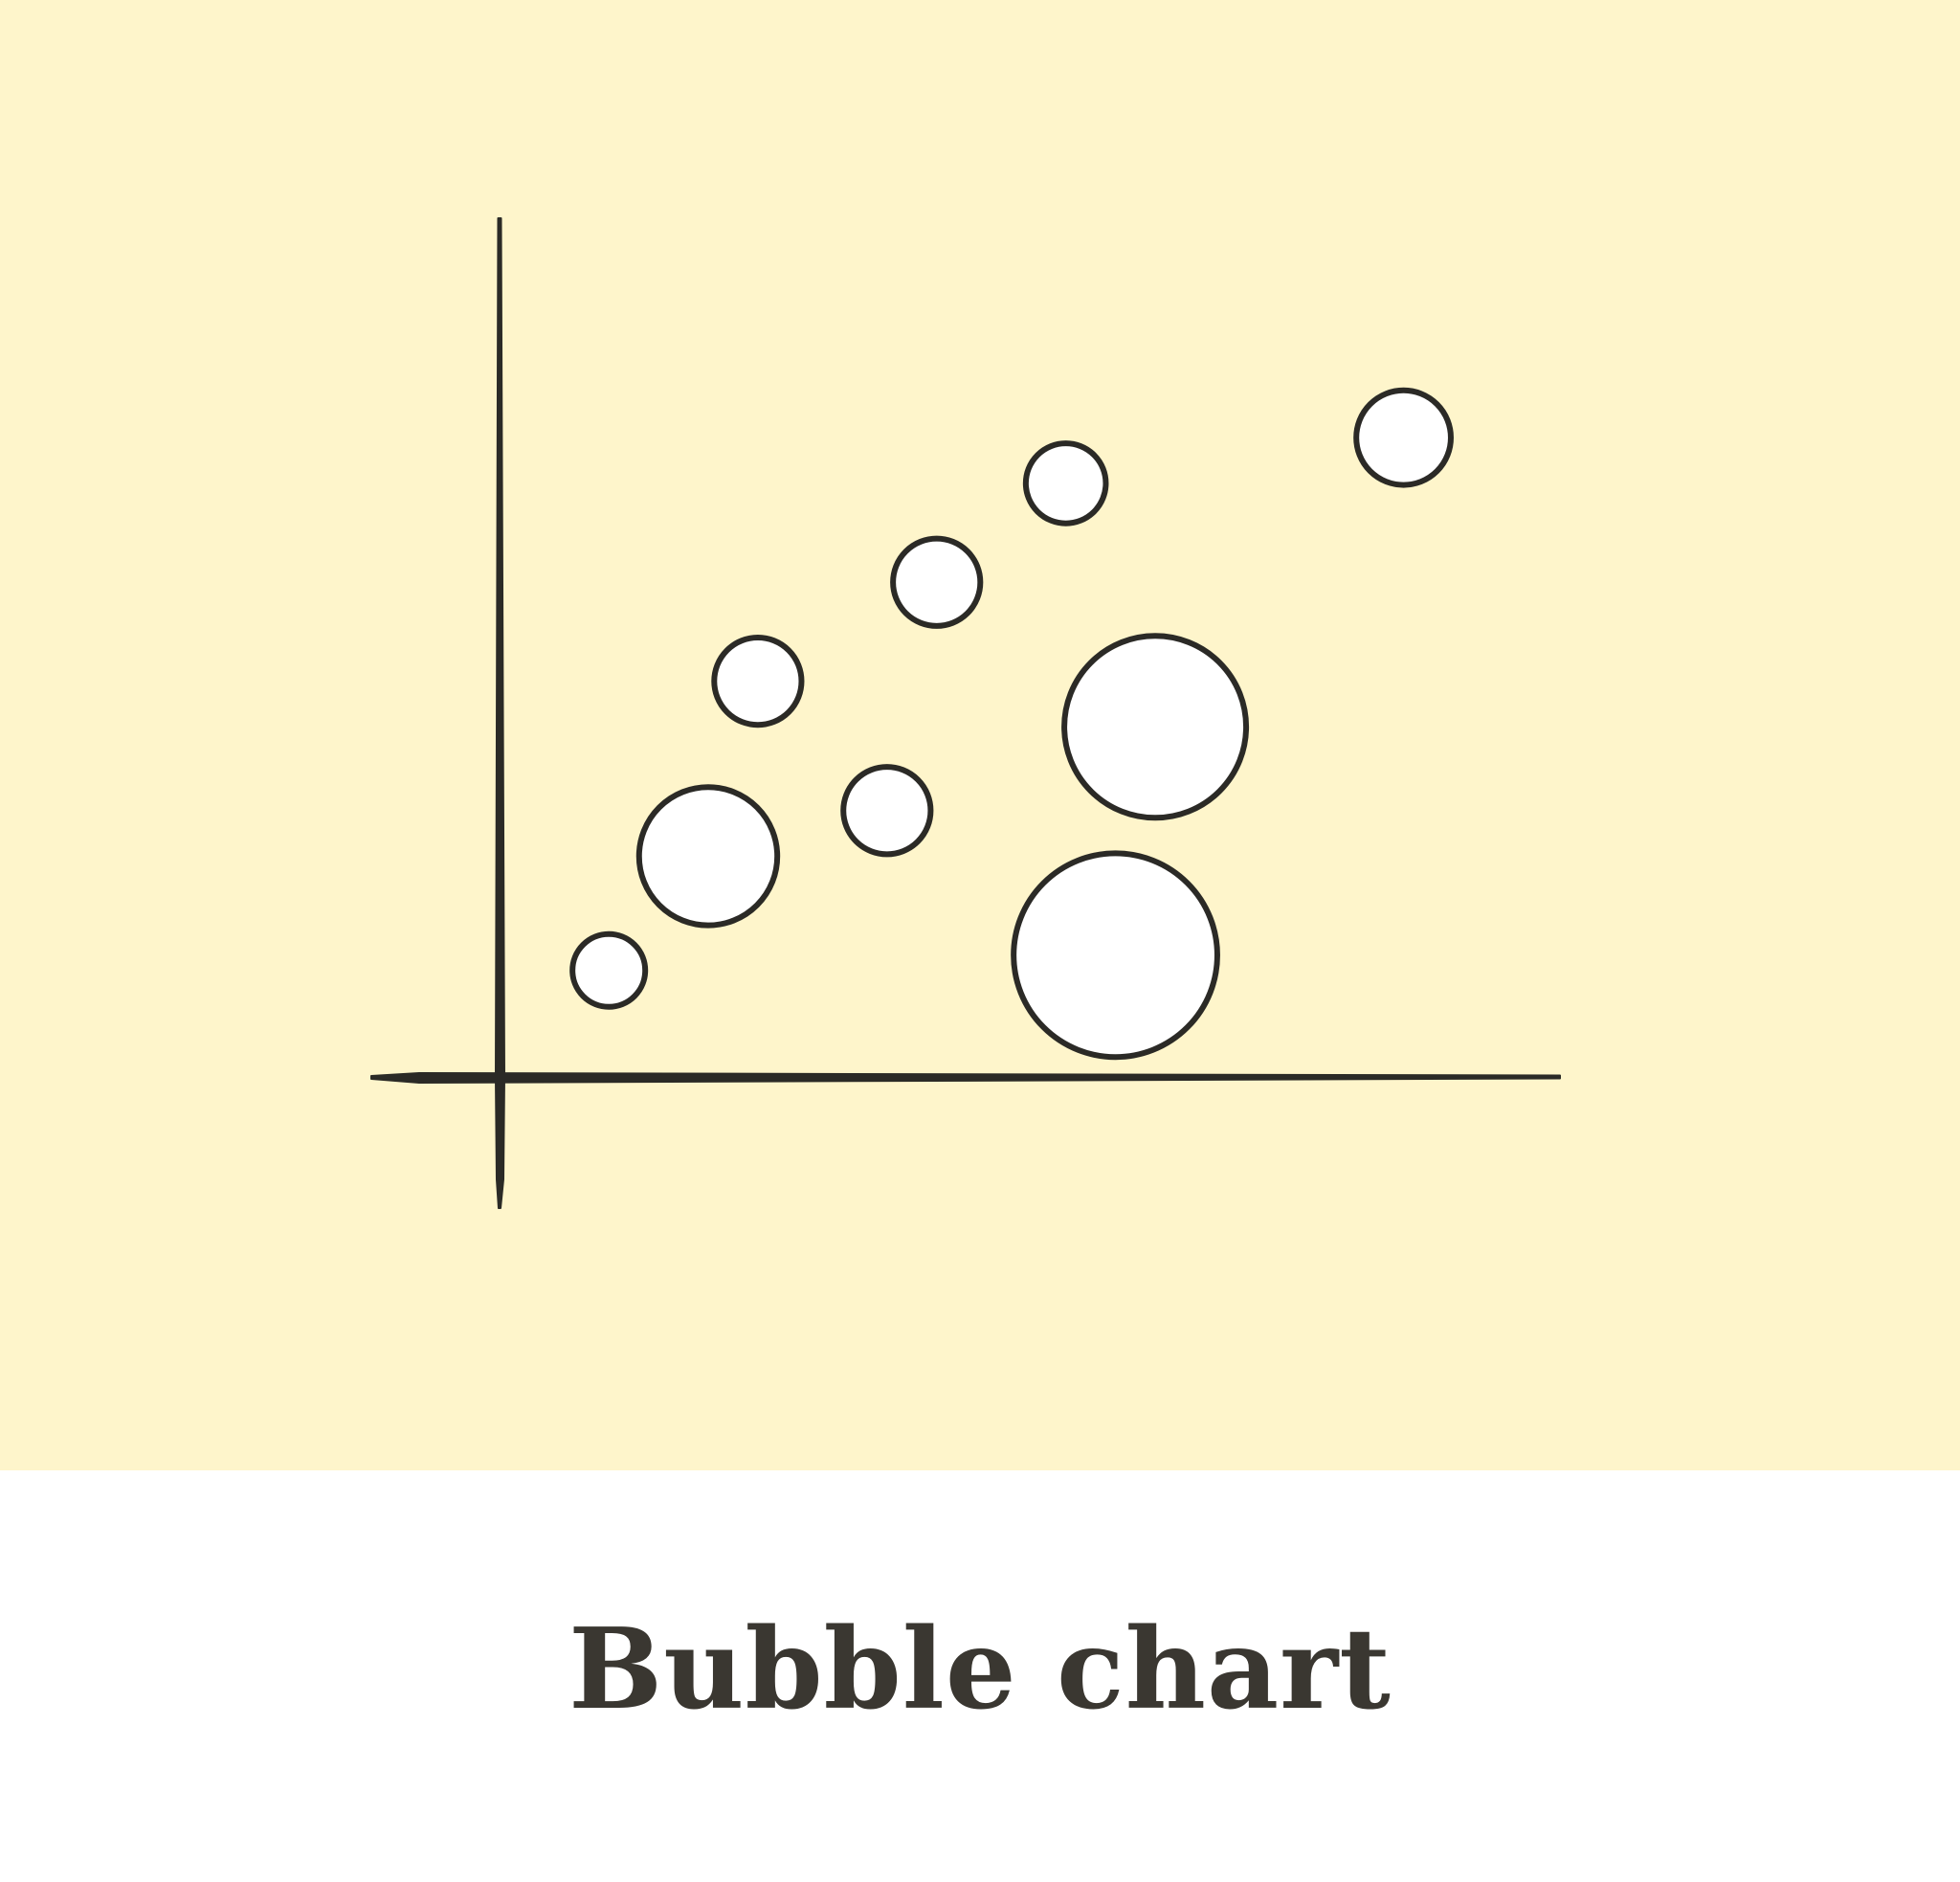 The height and width of the screenshot is (1882, 1960). What do you see at coordinates (966, 1078) in the screenshot?
I see `x-axis-line` at bounding box center [966, 1078].